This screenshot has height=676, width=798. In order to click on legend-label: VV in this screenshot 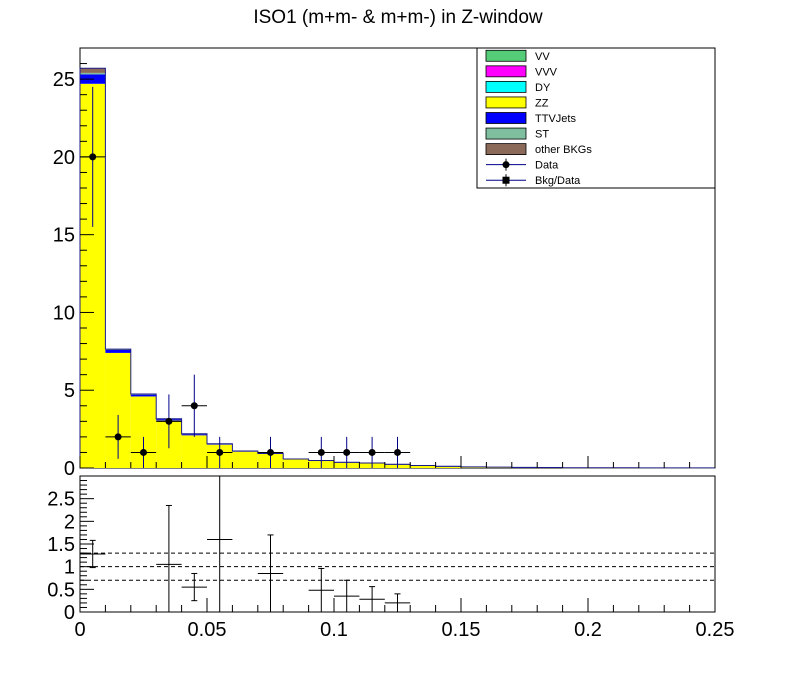, I will do `click(542, 57)`.